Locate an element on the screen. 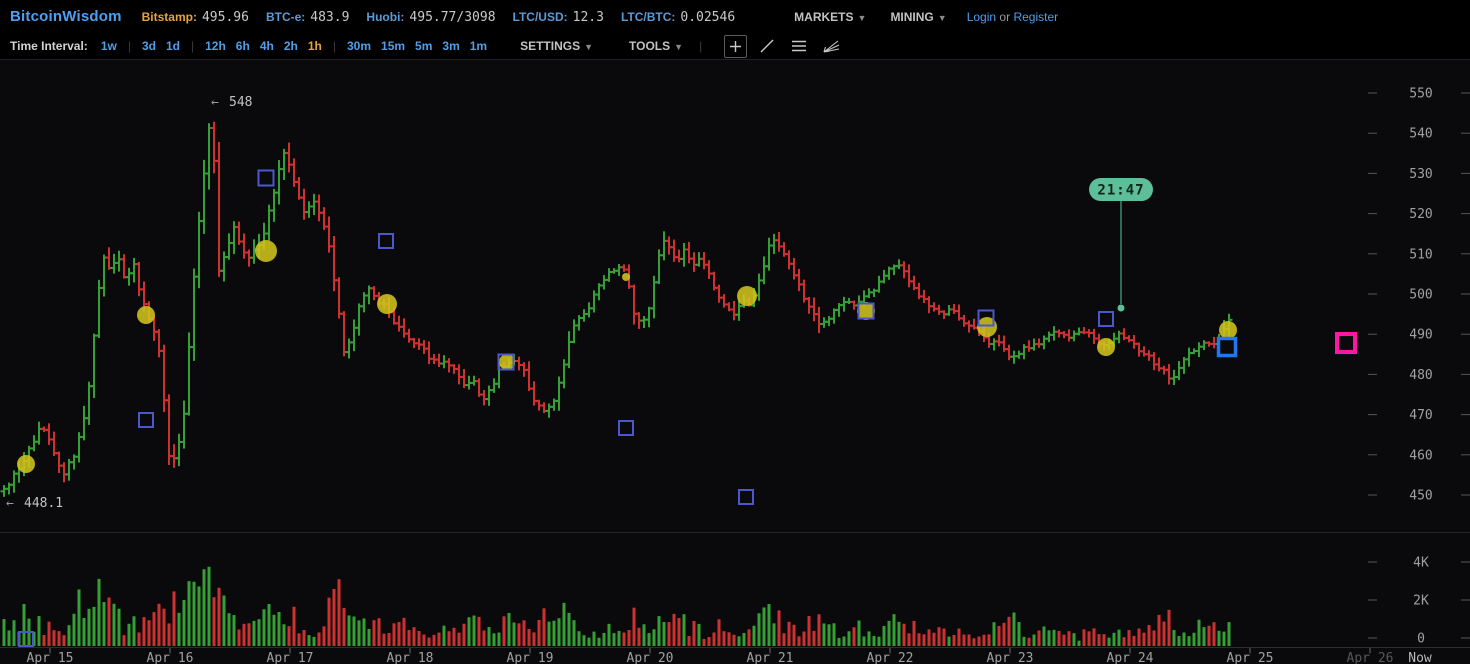 Image resolution: width=1470 pixels, height=664 pixels. ticker-item: Bitstamp: 495.96 is located at coordinates (195, 17).